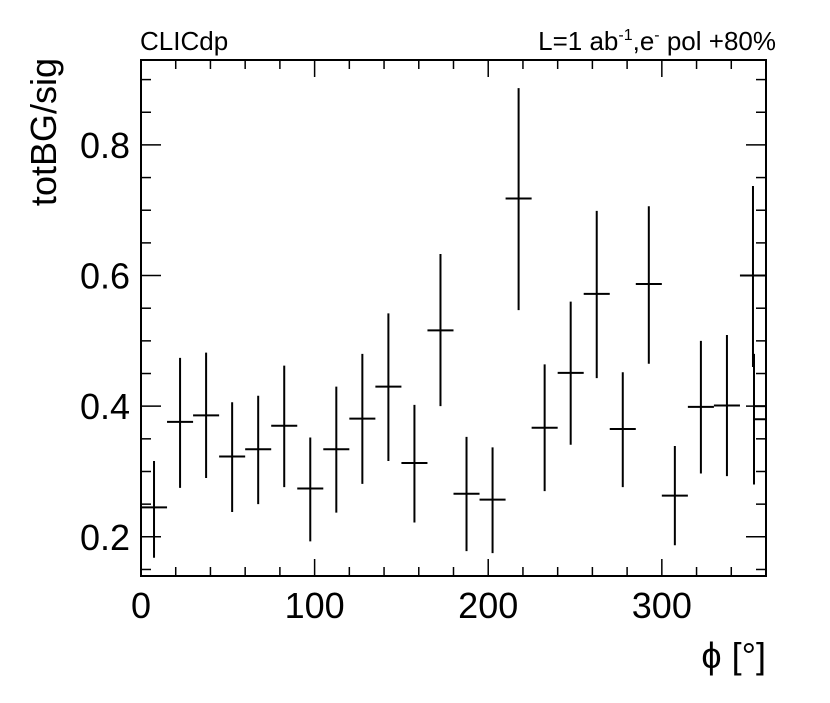 The image size is (830, 703). I want to click on luminosity-mid: ,e, so click(644, 41).